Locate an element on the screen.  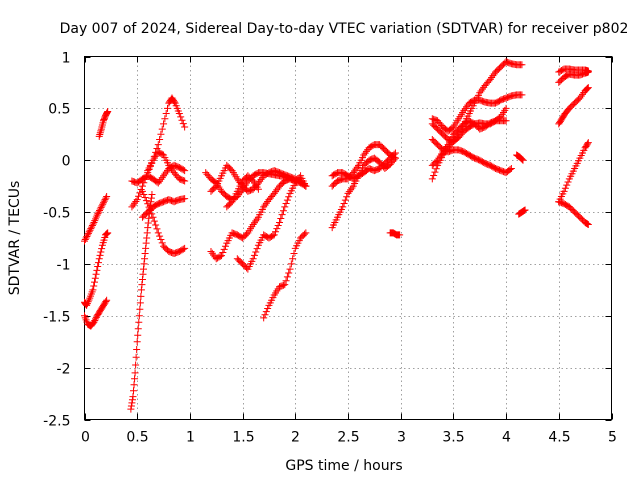
x-tick-label: 5 is located at coordinates (612, 438).